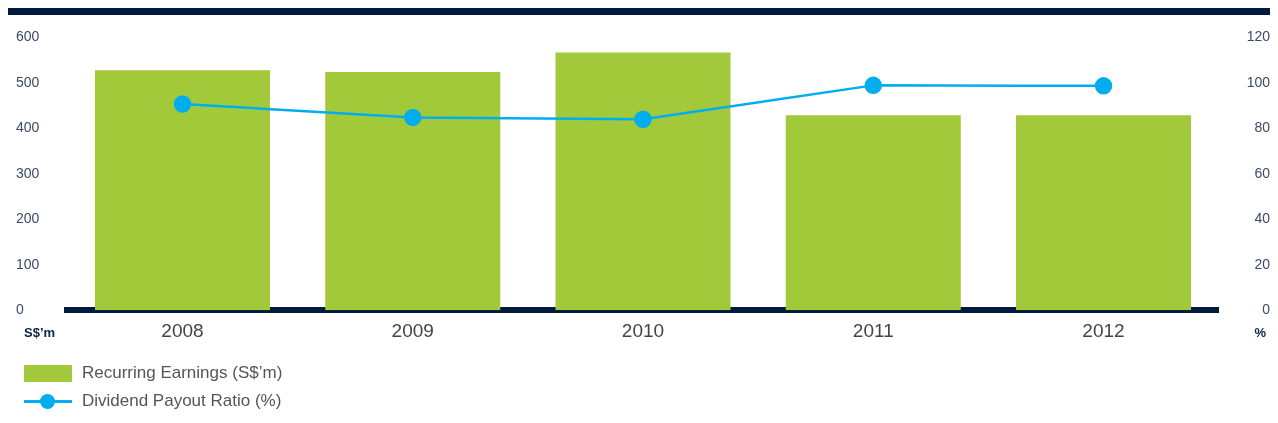 The width and height of the screenshot is (1278, 423). Describe the element at coordinates (412, 330) in the screenshot. I see `x-tick-label: 2009` at that location.